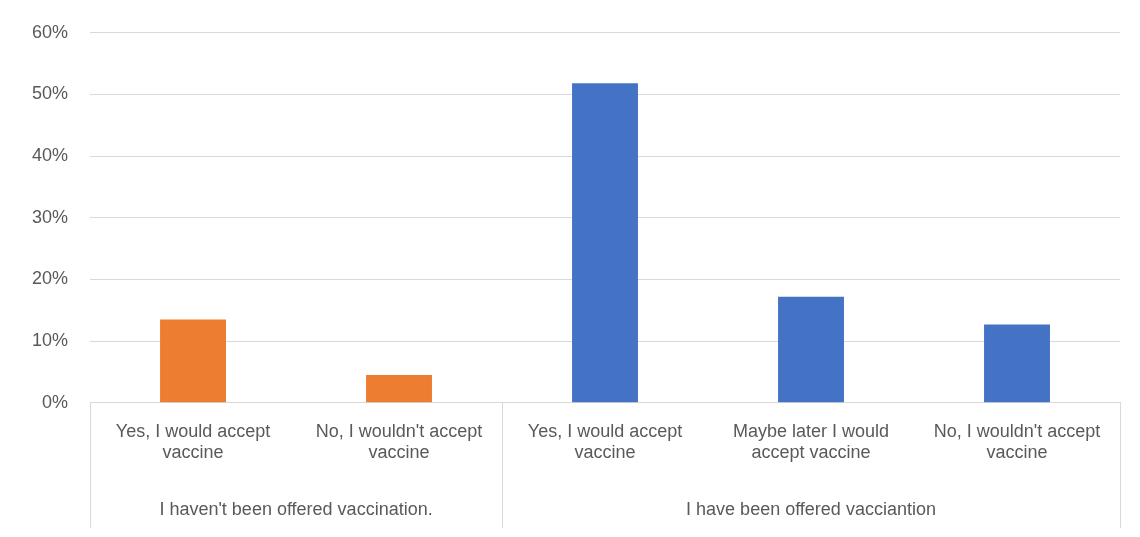  Describe the element at coordinates (50, 31) in the screenshot. I see `y-tick-label: 60%` at that location.